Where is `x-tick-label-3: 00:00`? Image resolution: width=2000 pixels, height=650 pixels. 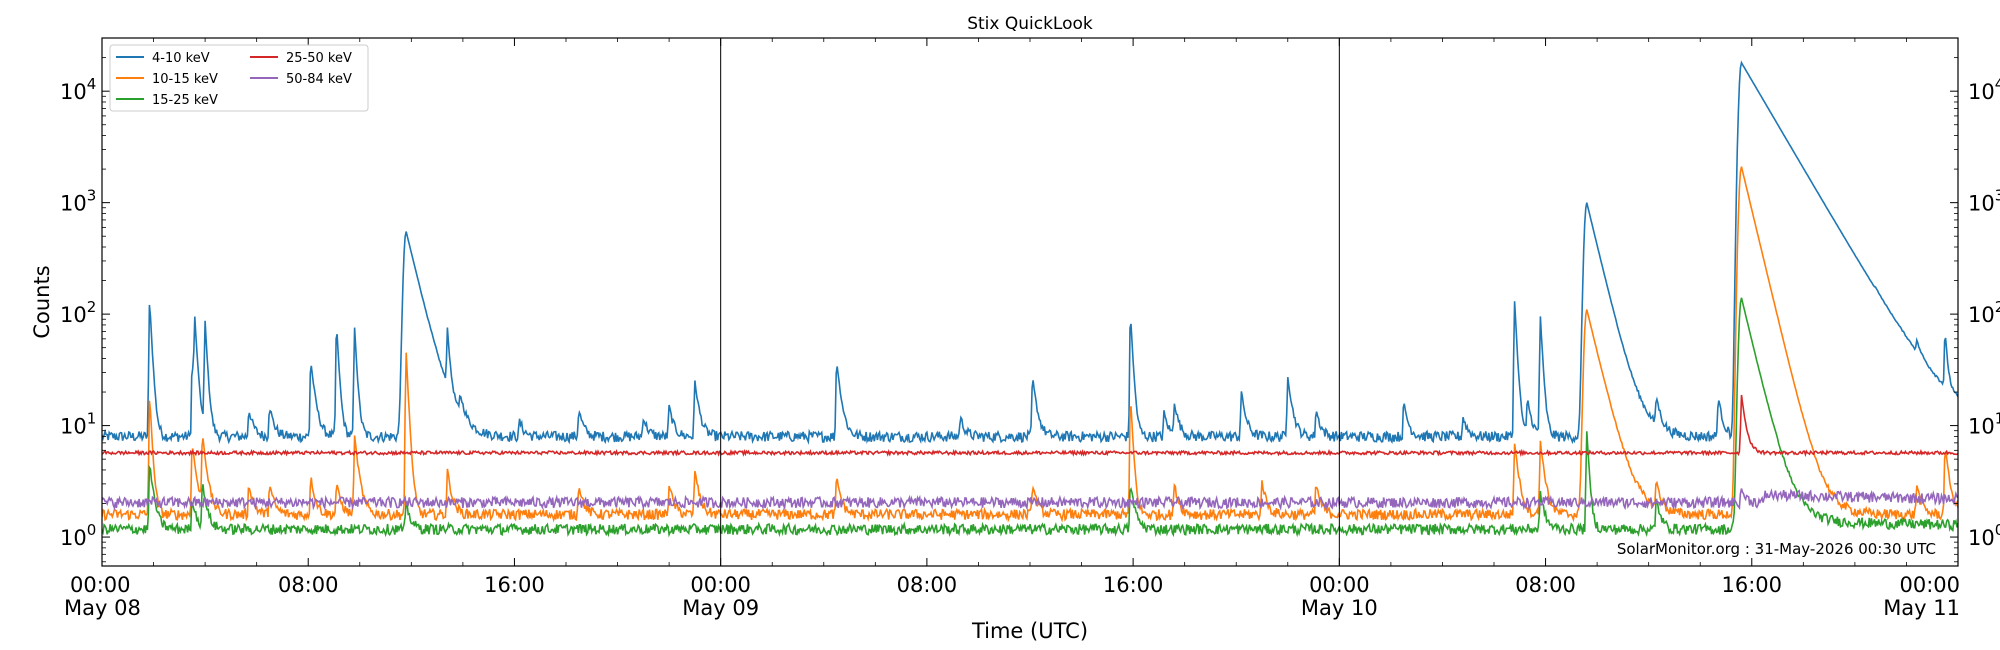 x-tick-label-3: 00:00 is located at coordinates (720, 585).